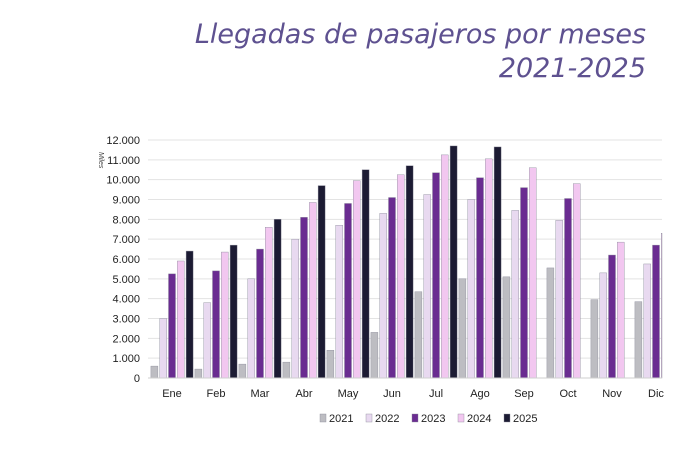  Describe the element at coordinates (242, 371) in the screenshot. I see `bar-2021-Mar` at that location.